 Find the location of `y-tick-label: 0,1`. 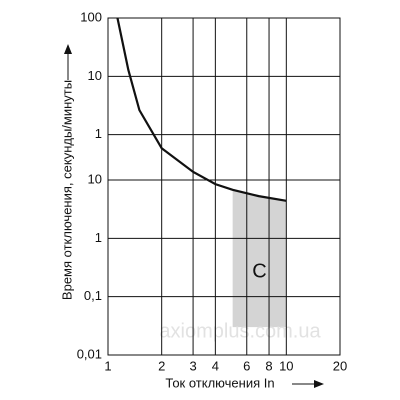

y-tick-label: 0,1 is located at coordinates (93, 295).